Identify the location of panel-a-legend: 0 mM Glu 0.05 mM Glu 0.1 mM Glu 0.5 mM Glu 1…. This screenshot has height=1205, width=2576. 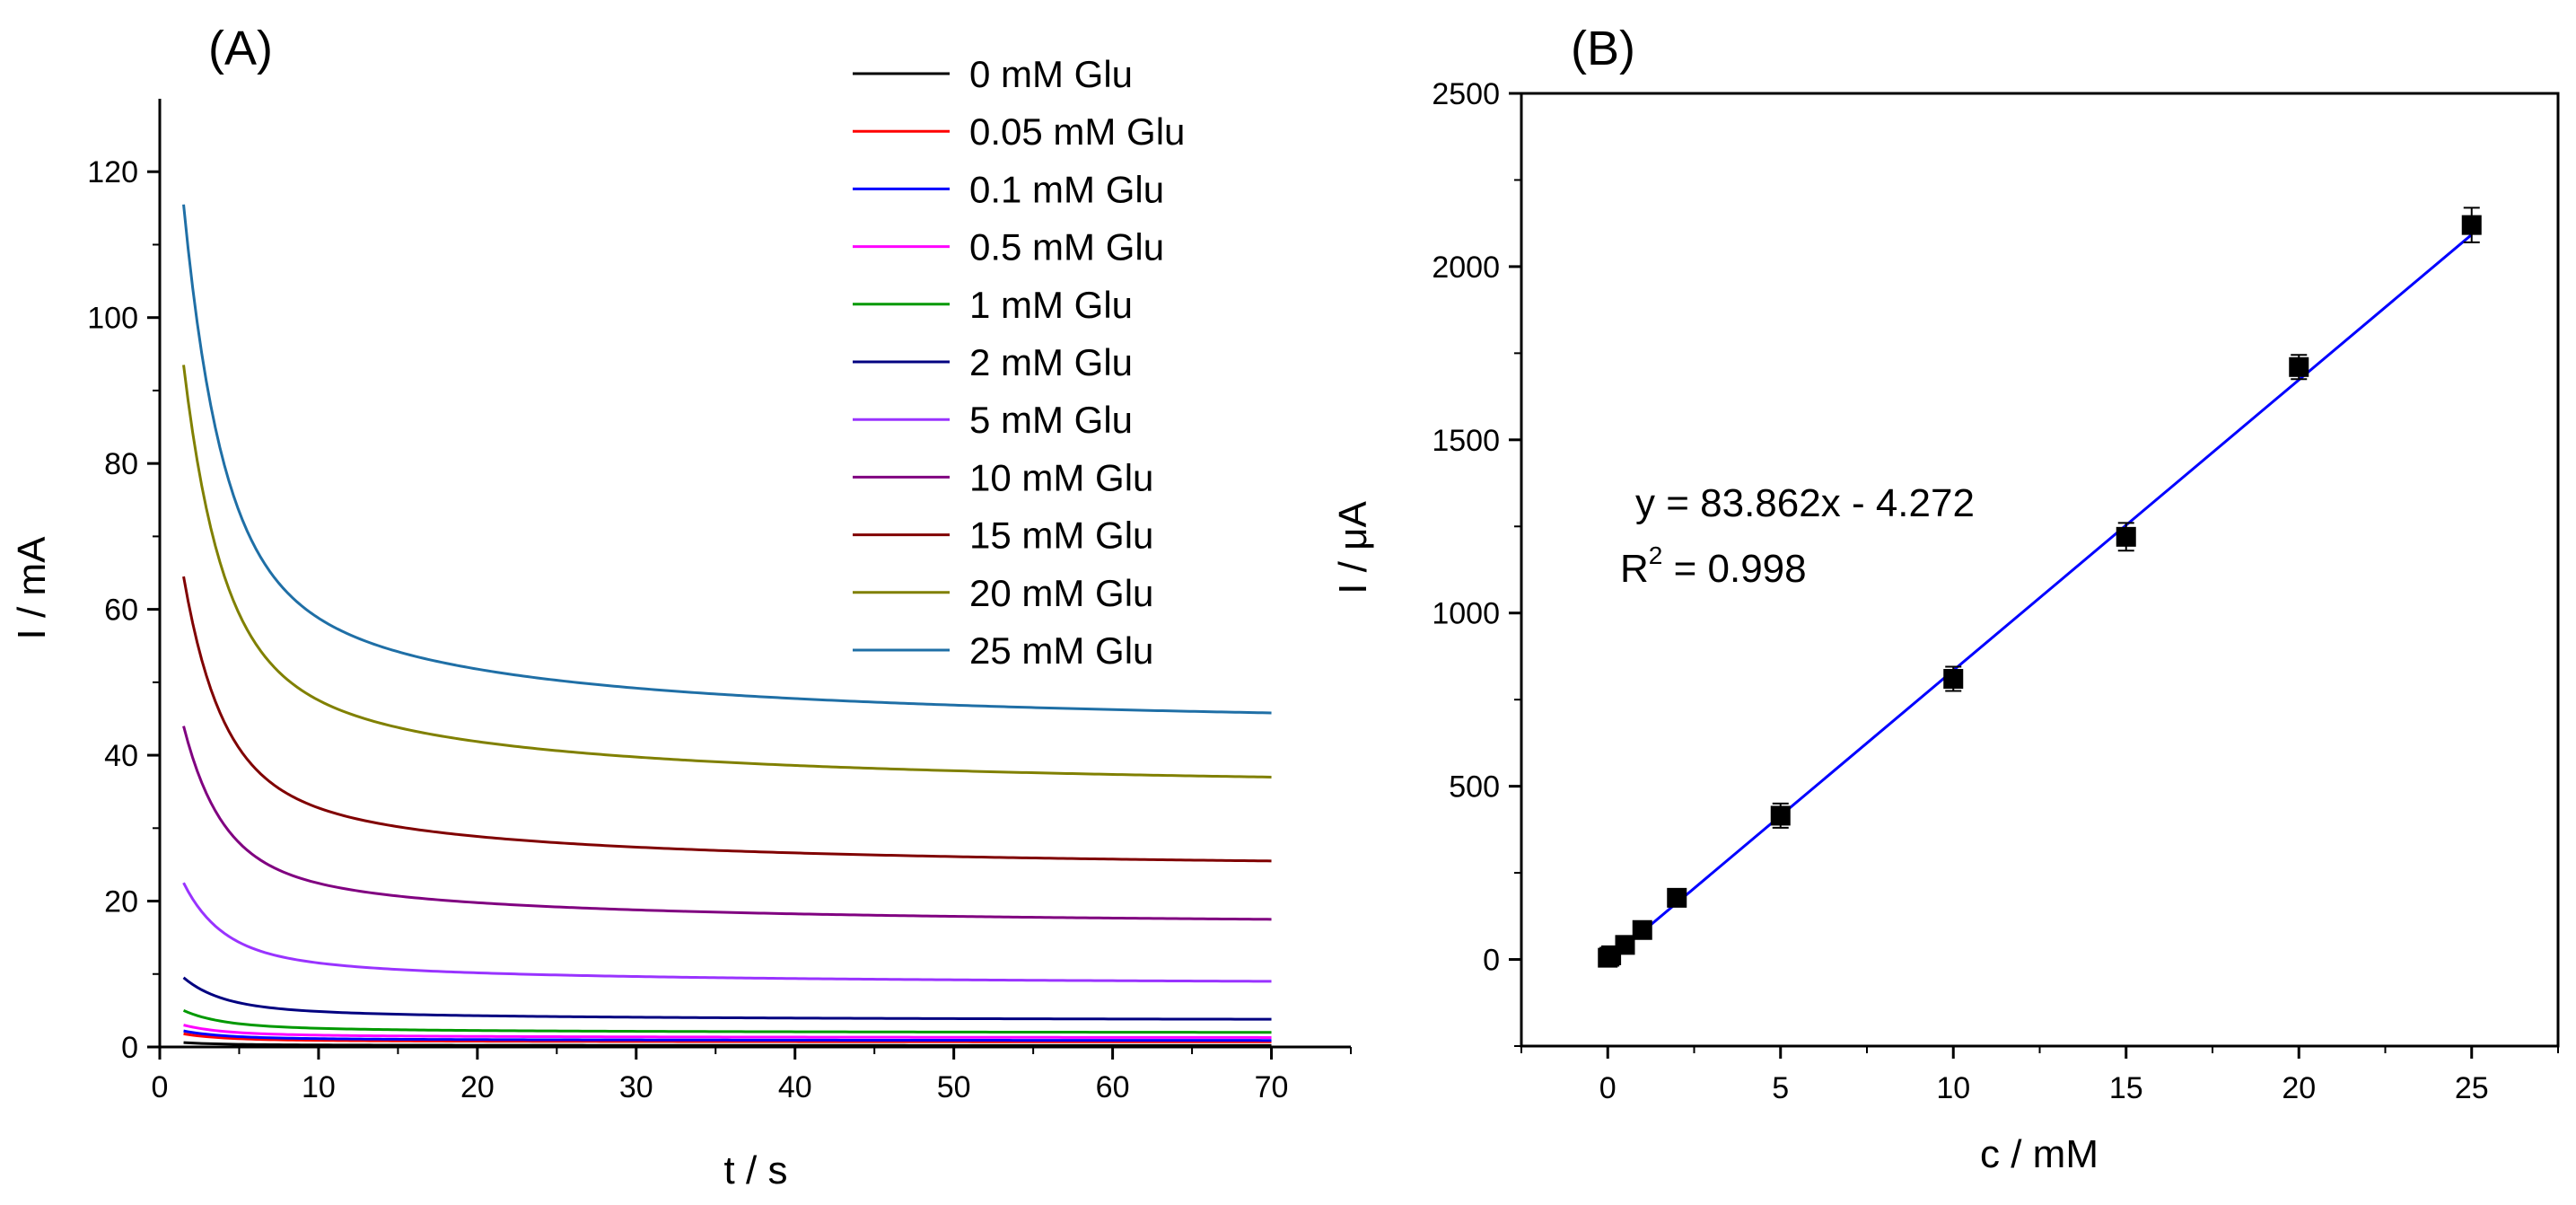
(1019, 363).